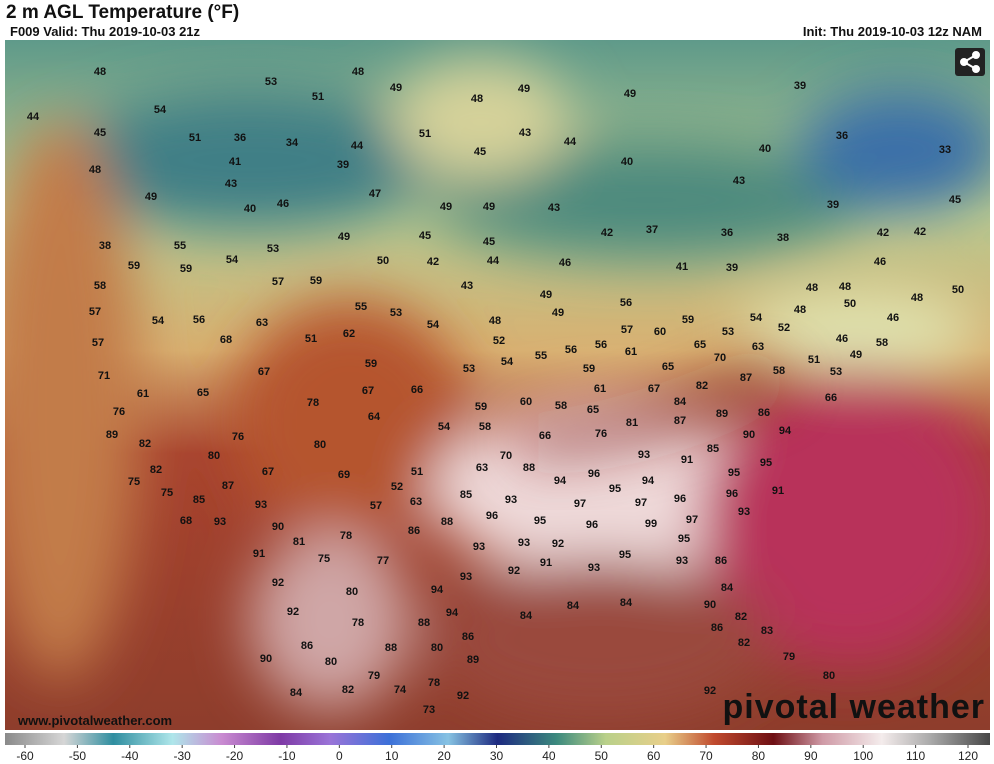  Describe the element at coordinates (479, 547) in the screenshot. I see `temperature-label: 93` at that location.